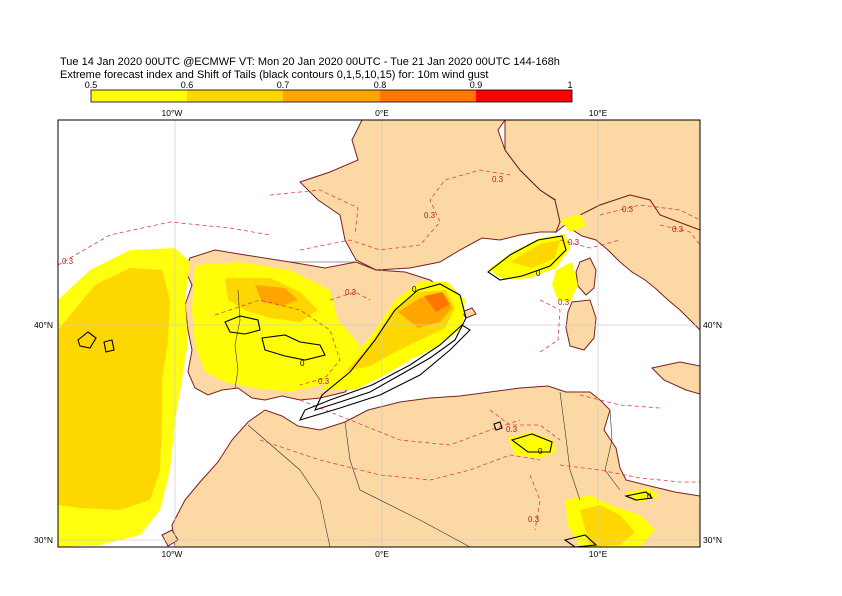 The width and height of the screenshot is (842, 596). What do you see at coordinates (414, 289) in the screenshot?
I see `sot-label-valencia: 0` at bounding box center [414, 289].